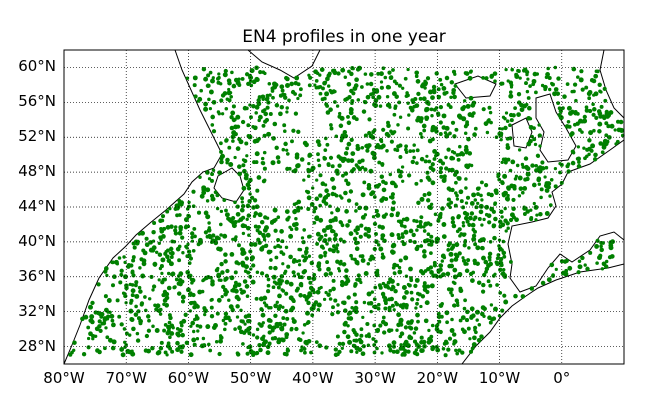  Describe the element at coordinates (126, 378) in the screenshot. I see `longitude-label: 70°W` at that location.